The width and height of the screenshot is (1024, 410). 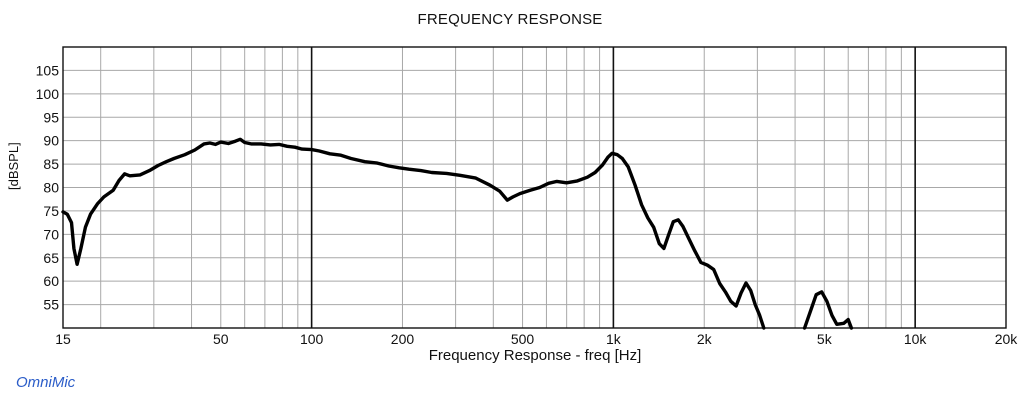 What do you see at coordinates (48, 94) in the screenshot?
I see `y-tick-label: 100` at bounding box center [48, 94].